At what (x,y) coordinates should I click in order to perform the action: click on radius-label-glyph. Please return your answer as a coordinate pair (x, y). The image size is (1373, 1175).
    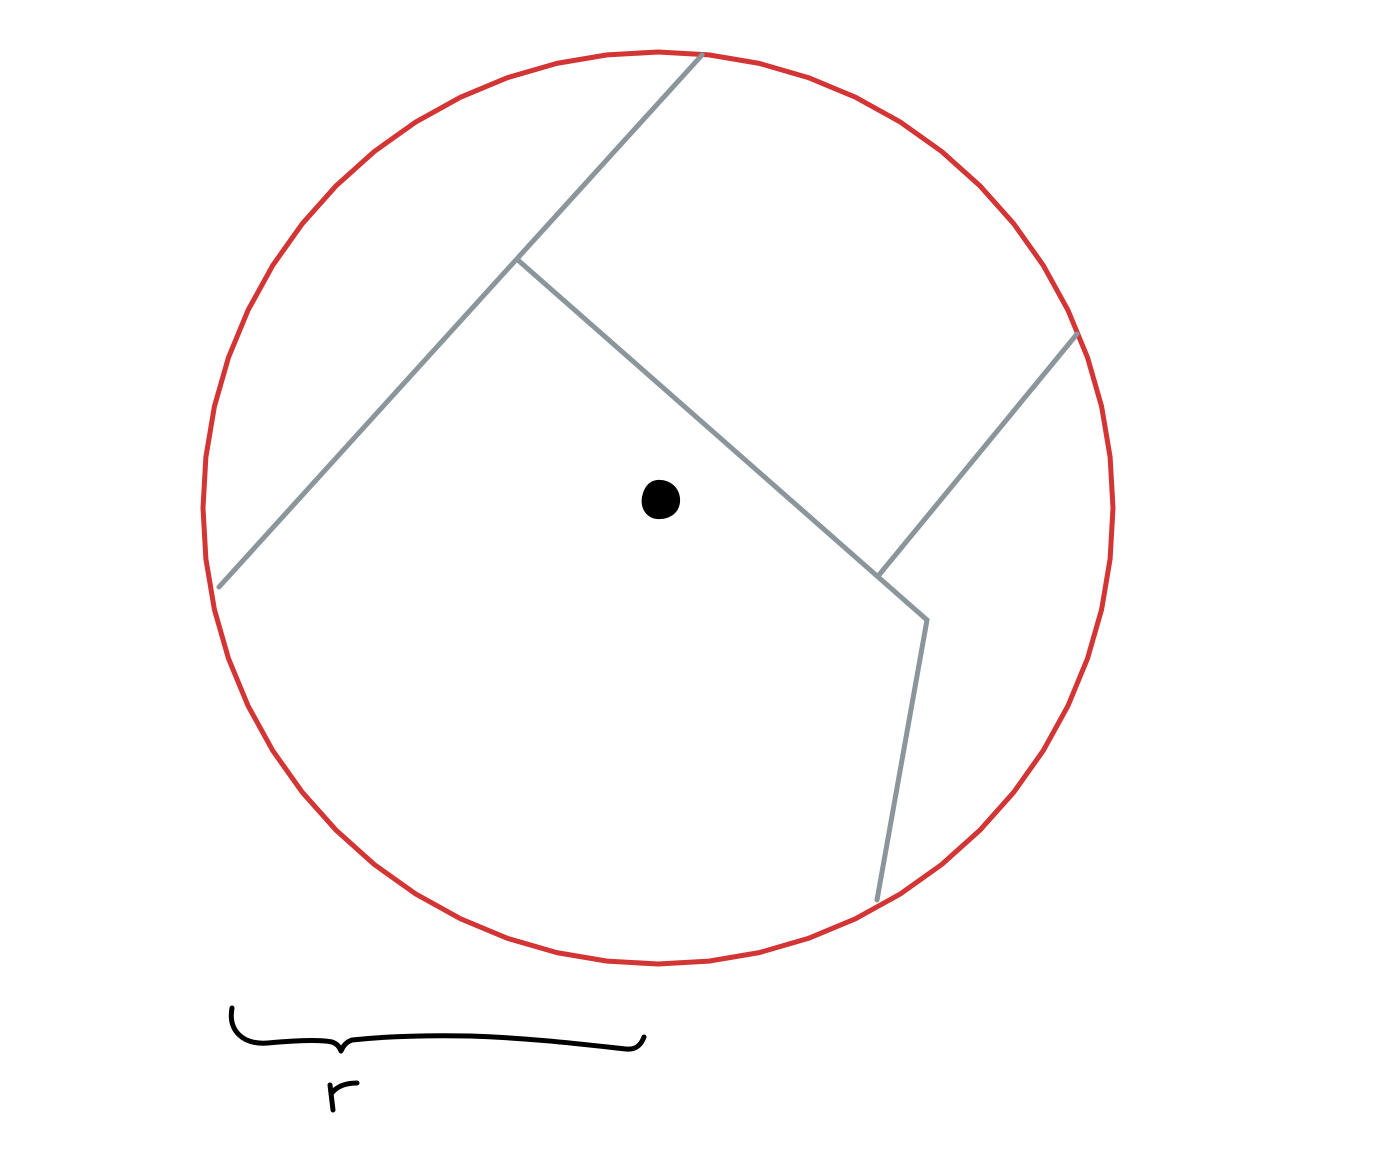
    Looking at the image, I should click on (343, 1096).